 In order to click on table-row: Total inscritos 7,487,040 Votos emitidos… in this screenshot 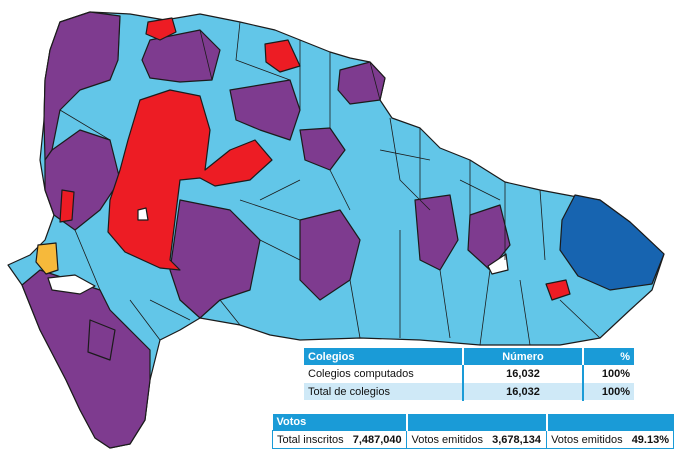, I will do `click(472, 439)`.